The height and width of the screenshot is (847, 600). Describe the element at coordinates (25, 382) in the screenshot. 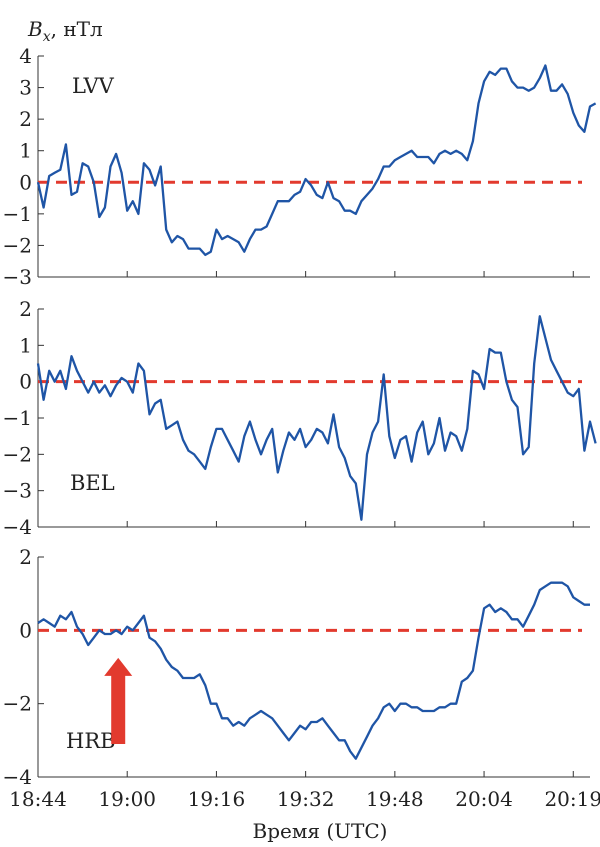

I see `y-tick-label-bel: 0` at that location.